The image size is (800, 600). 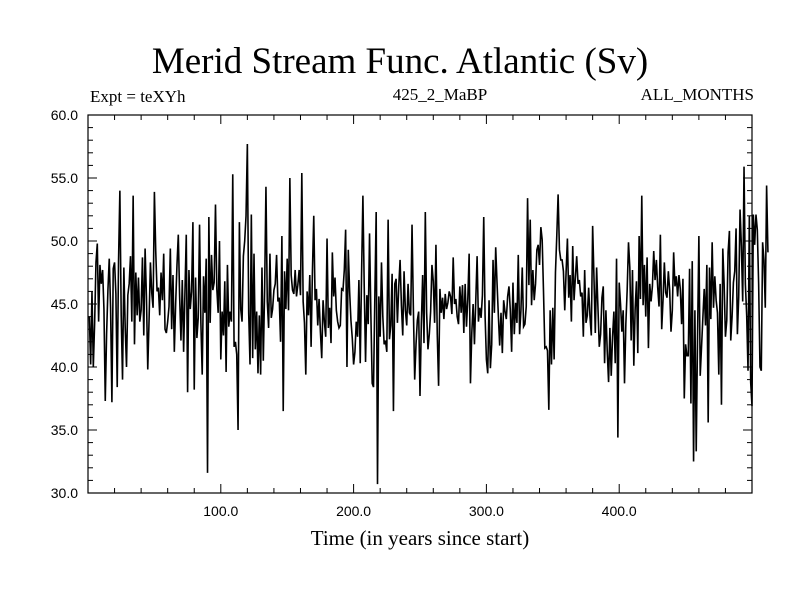 I want to click on experiment-label: Expt = teXYh, so click(x=138, y=96).